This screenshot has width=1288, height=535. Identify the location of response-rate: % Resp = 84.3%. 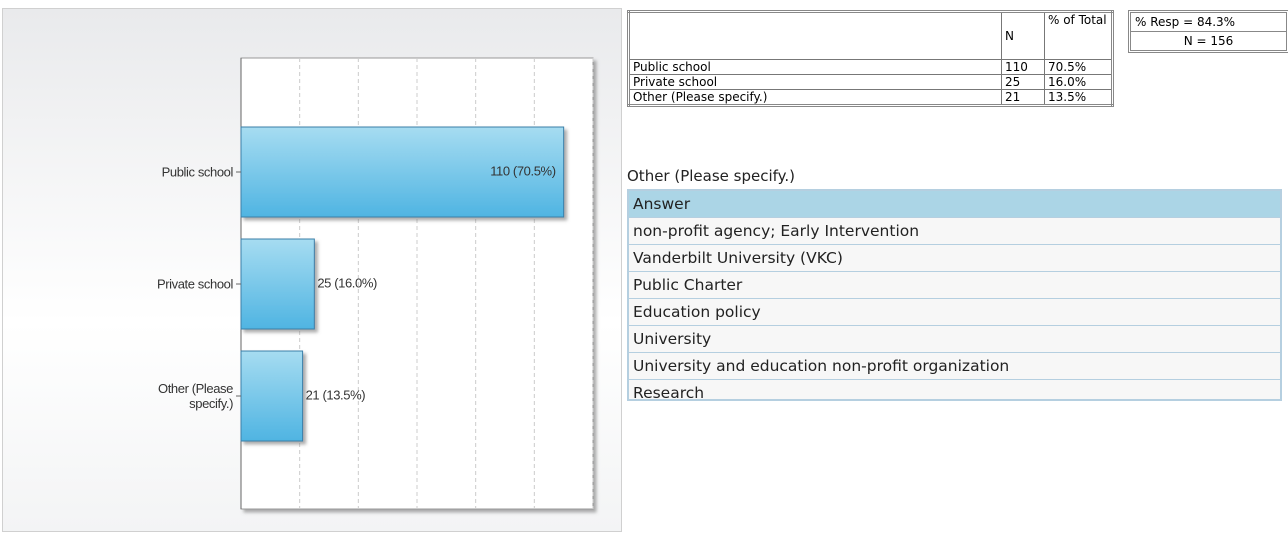
(1185, 22).